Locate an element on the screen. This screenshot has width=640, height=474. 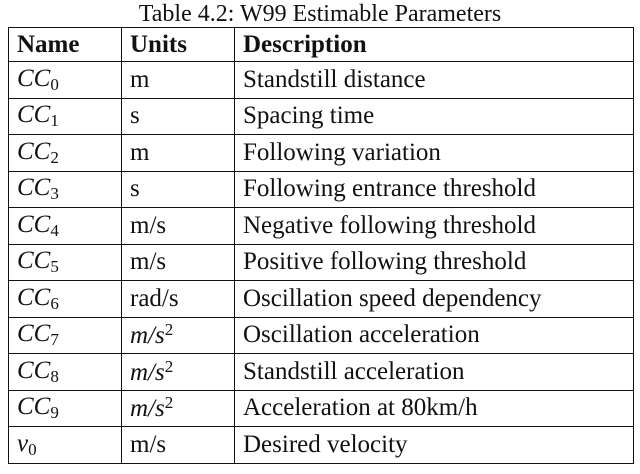
description-cell: Desired velocity is located at coordinates (434, 445).